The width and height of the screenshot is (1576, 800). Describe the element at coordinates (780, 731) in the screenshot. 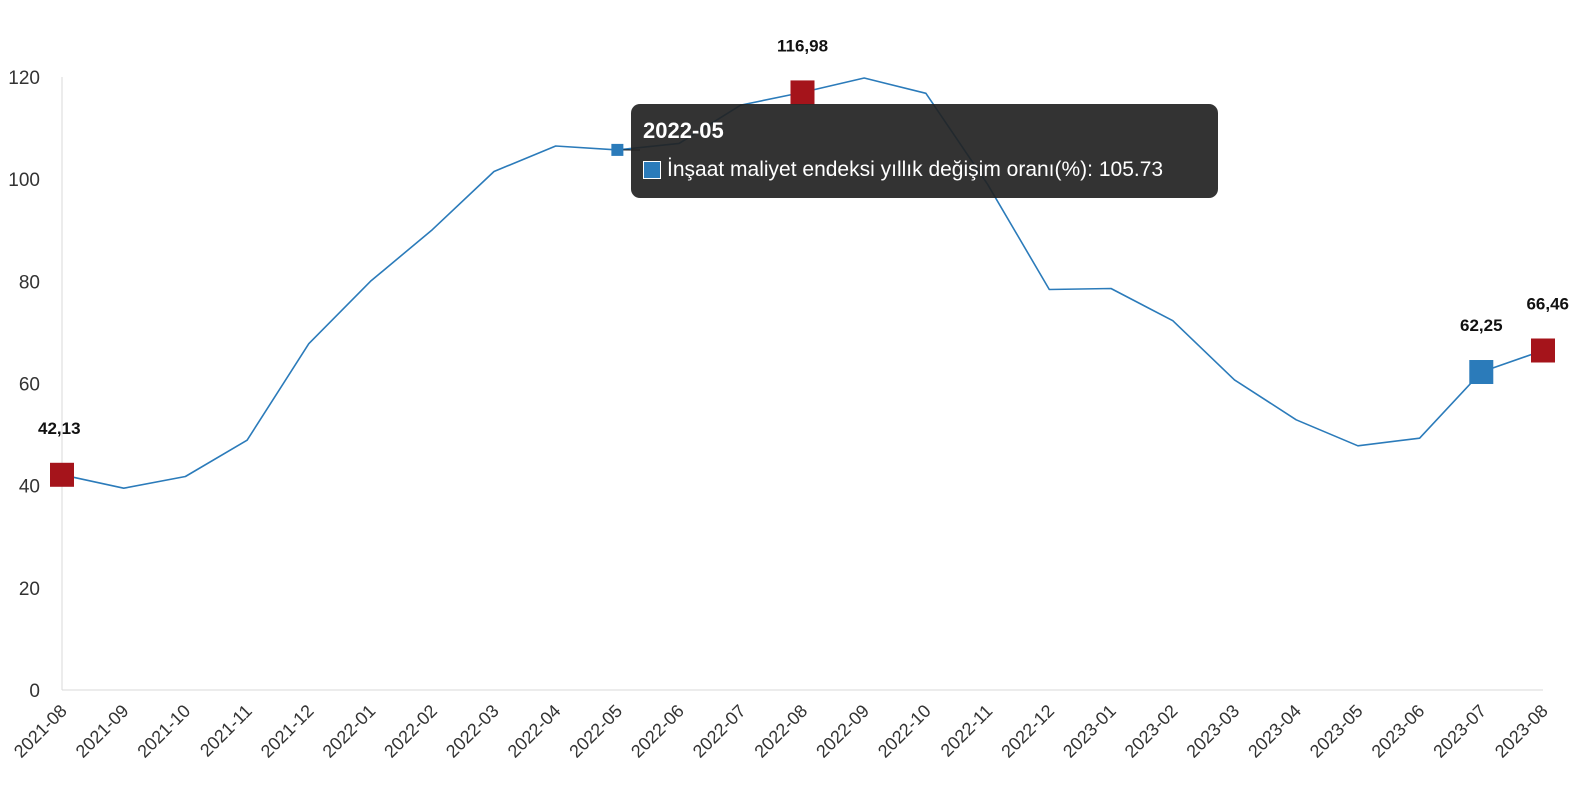

I see `x-tick-label: 2022-08` at that location.